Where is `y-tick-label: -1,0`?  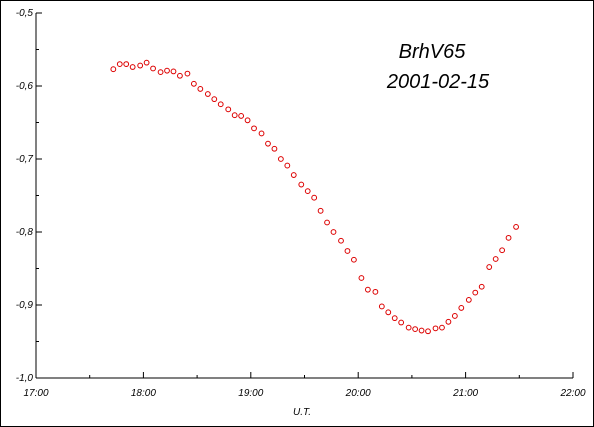 y-tick-label: -1,0 is located at coordinates (25, 378).